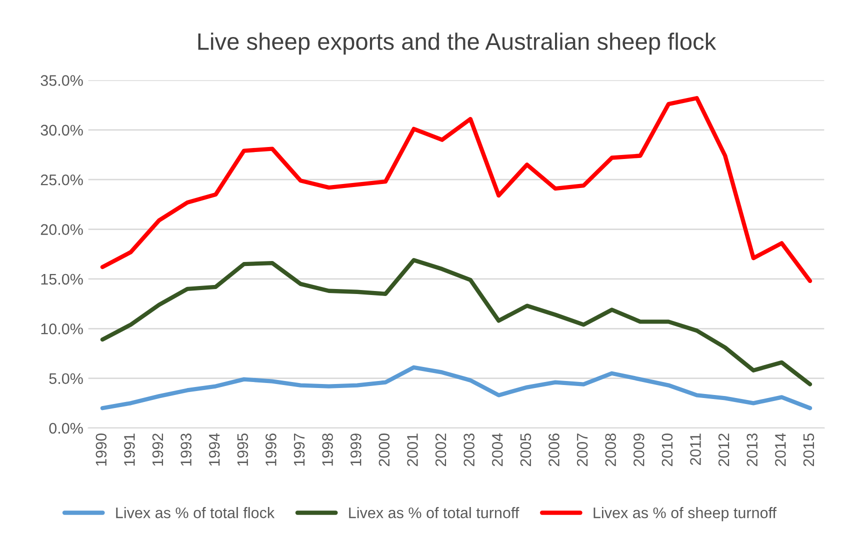 The width and height of the screenshot is (841, 535). What do you see at coordinates (497, 449) in the screenshot?
I see `x-tick-label: 2004` at bounding box center [497, 449].